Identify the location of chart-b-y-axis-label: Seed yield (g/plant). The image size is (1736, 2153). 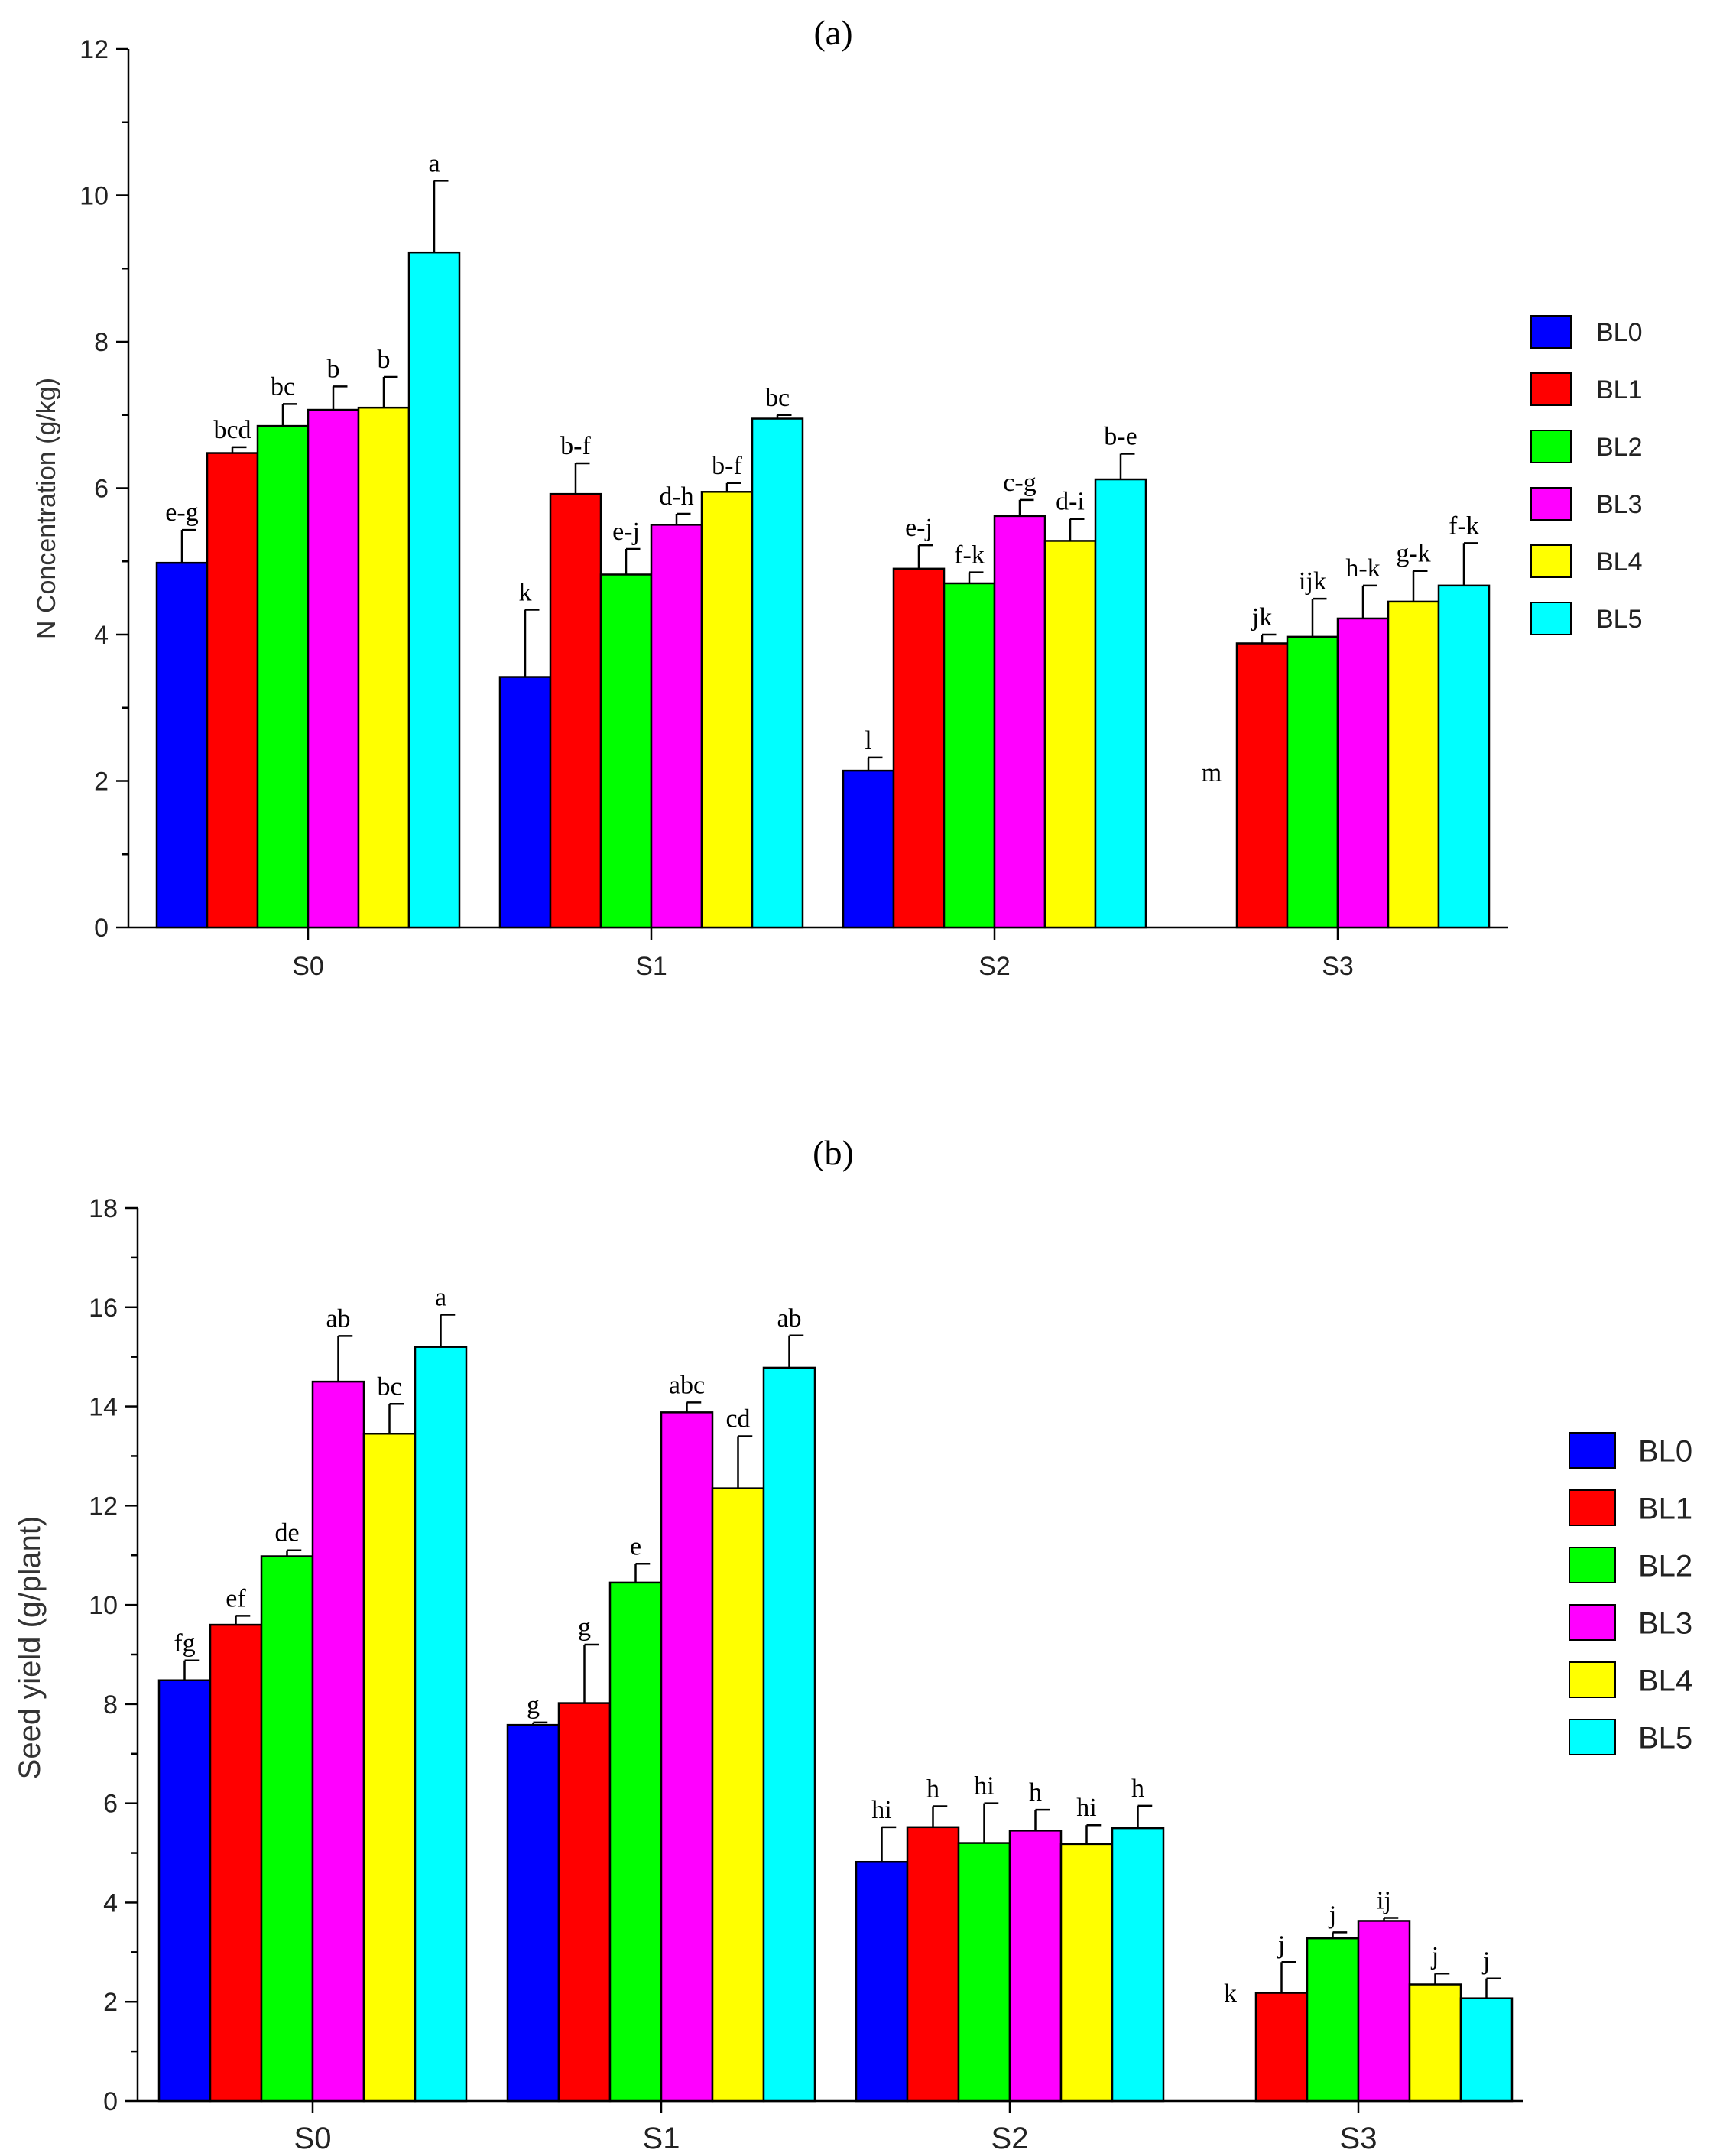
(30, 1648).